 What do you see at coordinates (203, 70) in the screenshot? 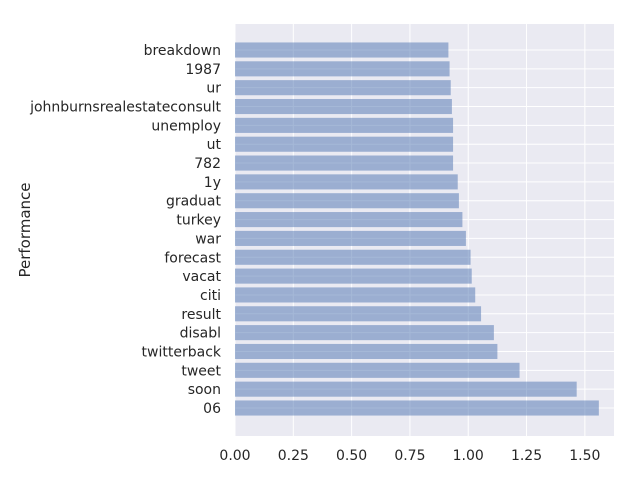
I see `y-tick-label: 1987` at bounding box center [203, 70].